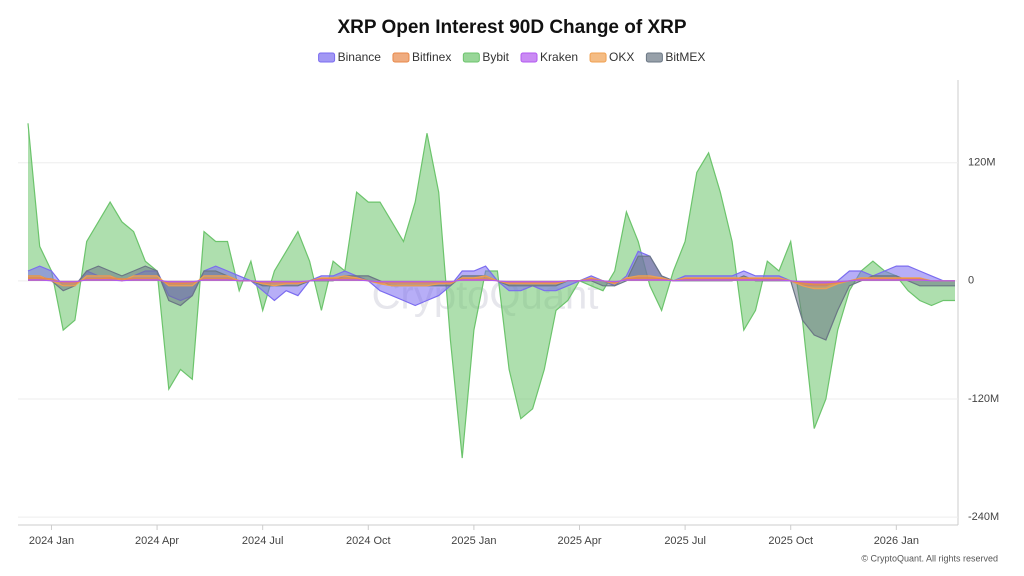 Image resolution: width=1024 pixels, height=576 pixels. I want to click on y-tick-label: -120M, so click(983, 399).